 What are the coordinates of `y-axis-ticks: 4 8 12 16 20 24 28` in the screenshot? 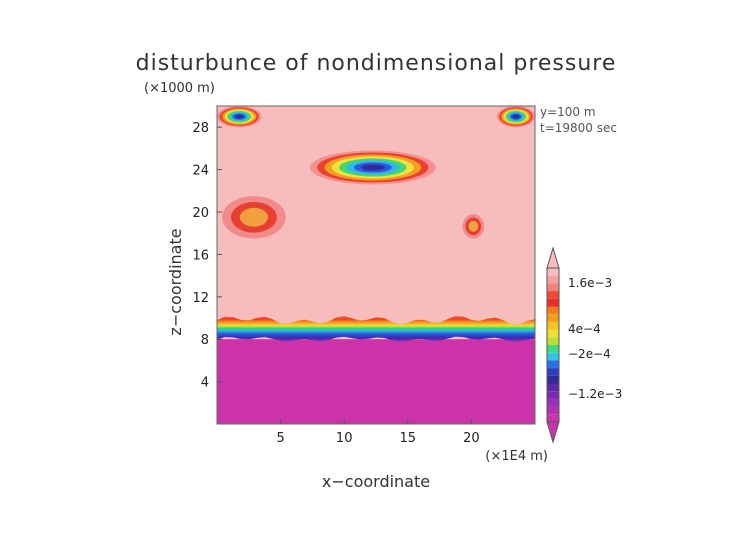 It's located at (207, 256).